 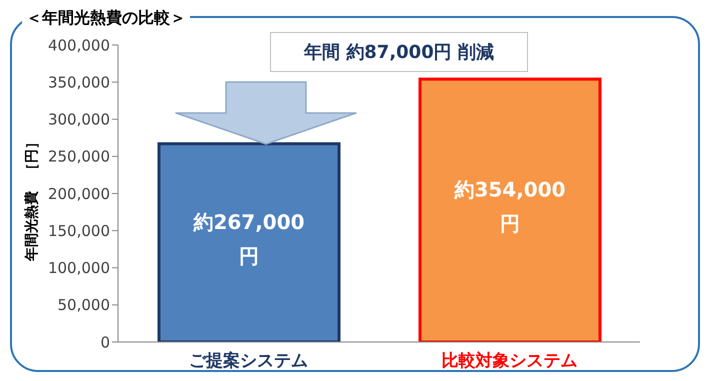 I want to click on y-tick-label: 50,000, so click(x=84, y=305).